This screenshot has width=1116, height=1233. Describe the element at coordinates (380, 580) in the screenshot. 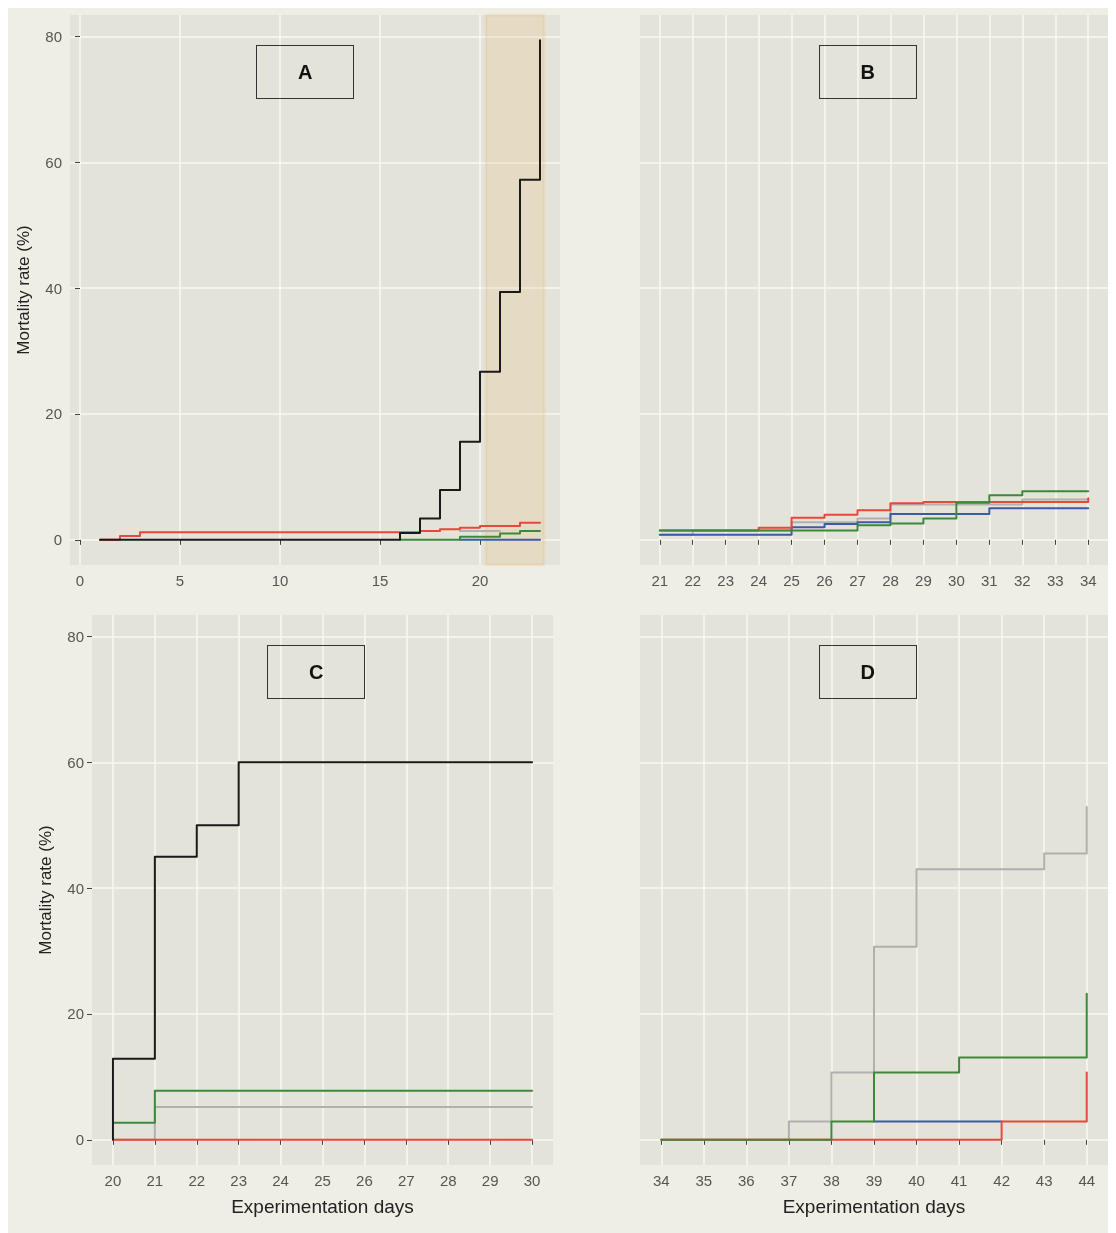

I see `x-tick-label: 15` at that location.